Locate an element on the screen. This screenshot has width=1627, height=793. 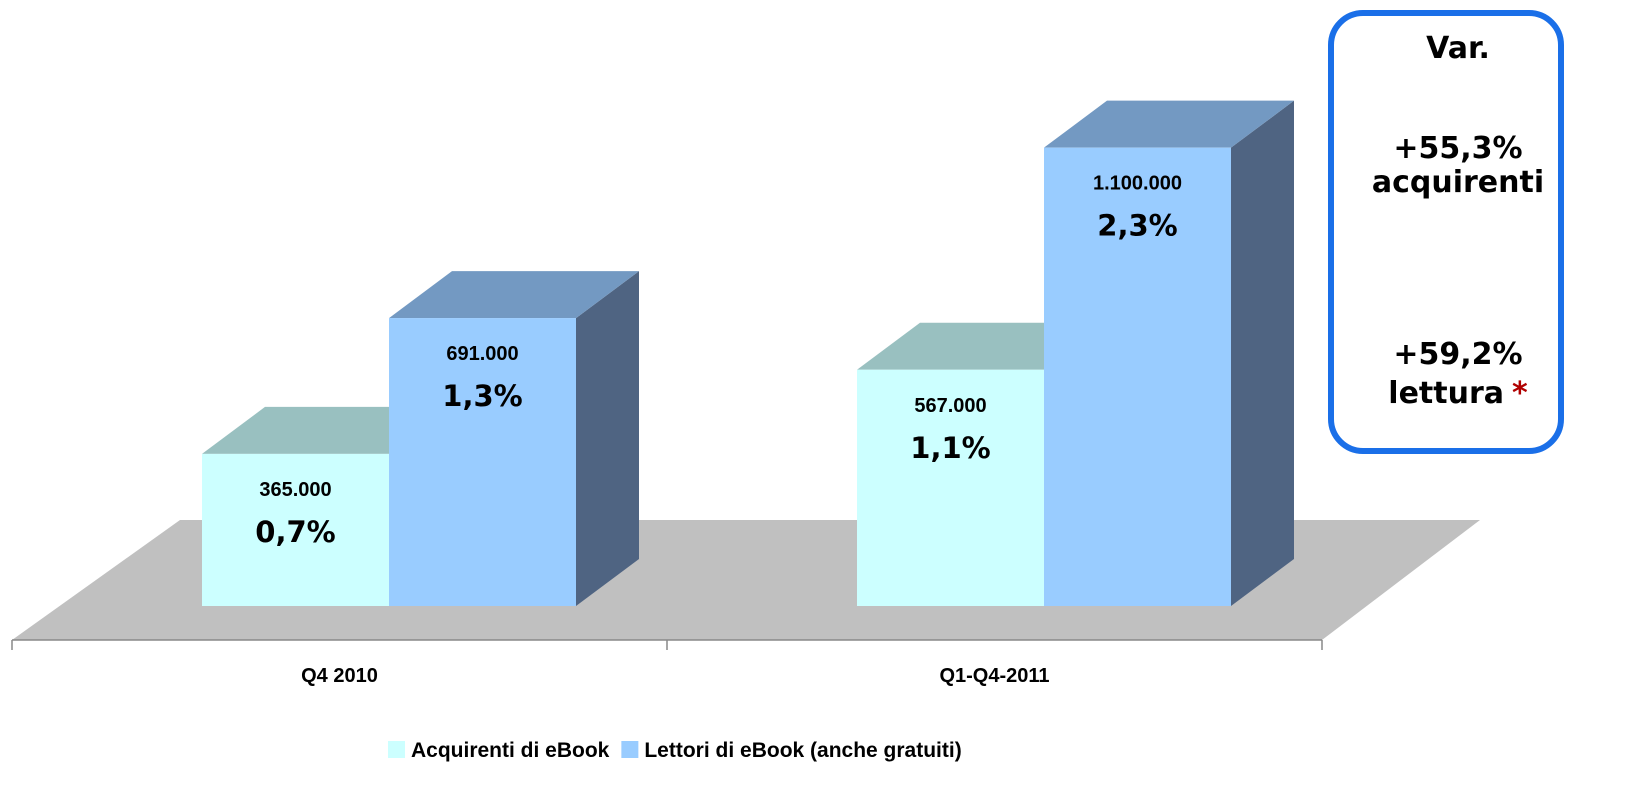
value-label: 691.000 is located at coordinates (482, 354).